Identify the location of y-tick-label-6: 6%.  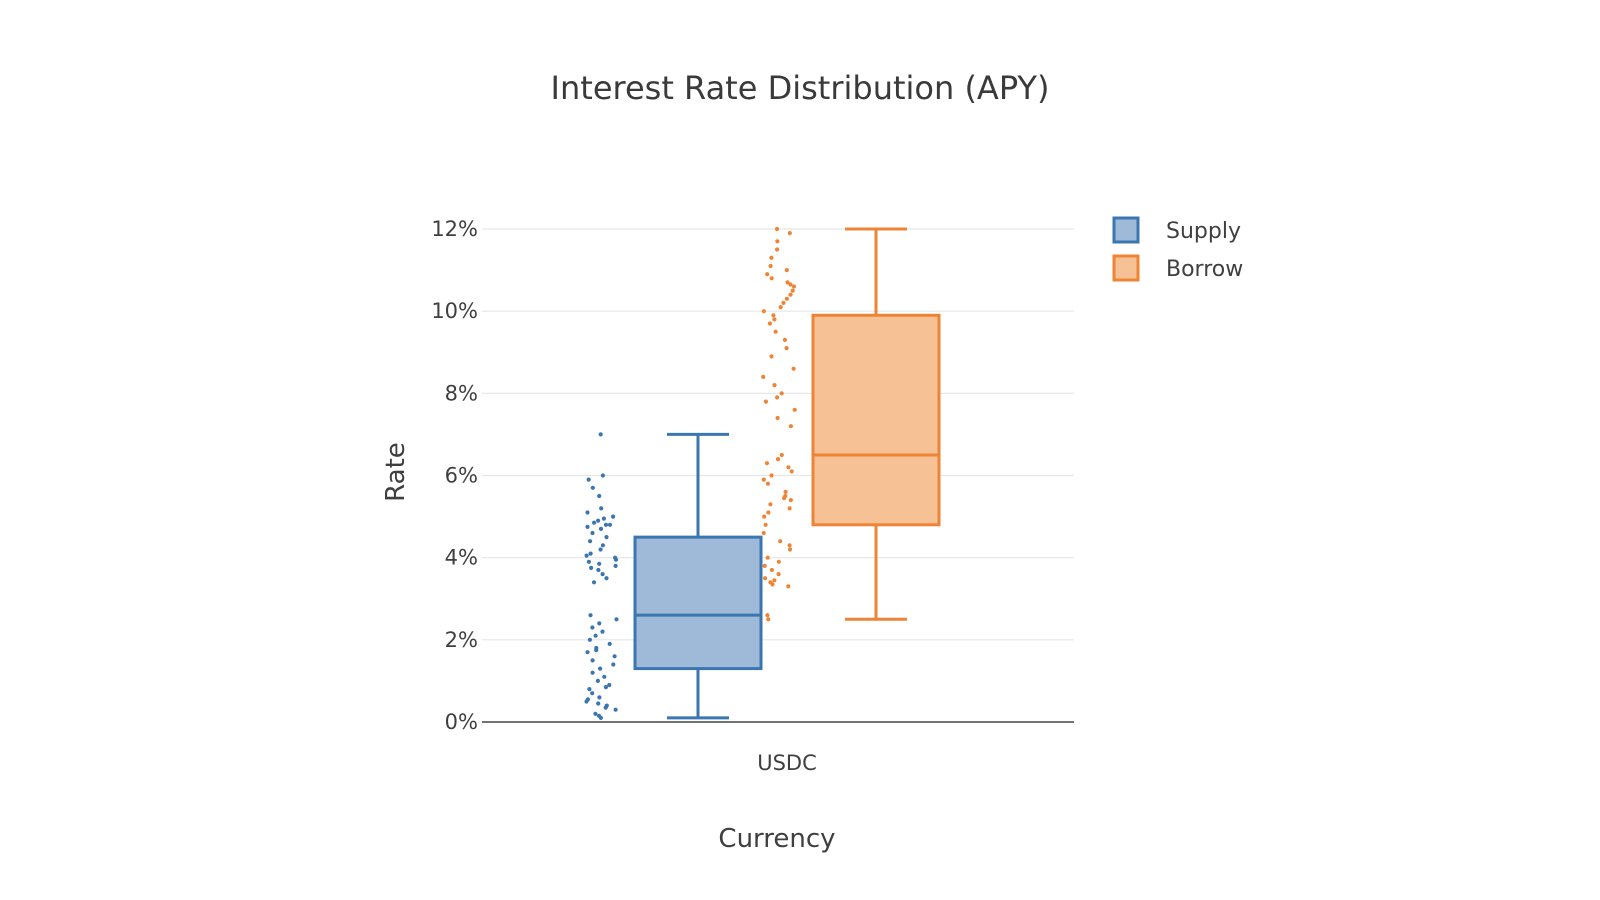
(461, 476).